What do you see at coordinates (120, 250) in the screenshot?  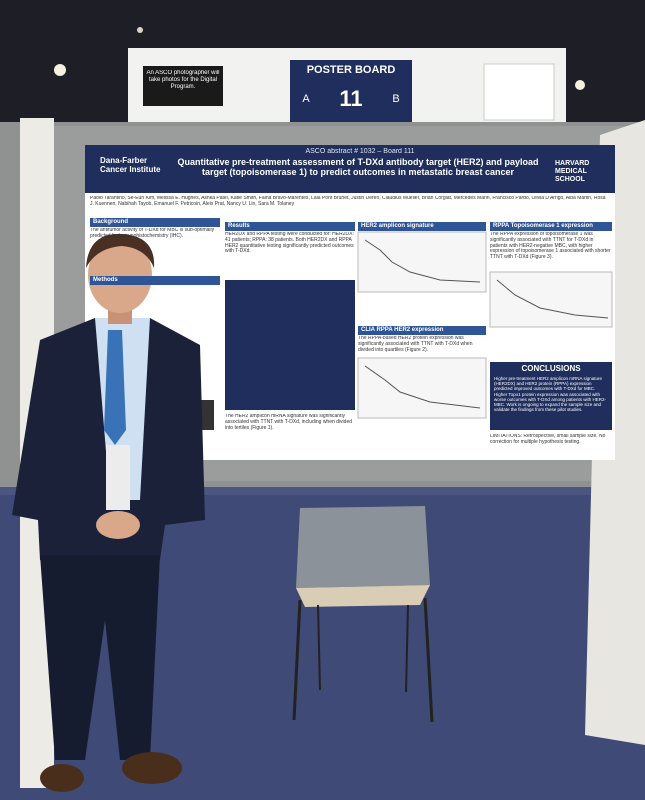 I see `hair` at bounding box center [120, 250].